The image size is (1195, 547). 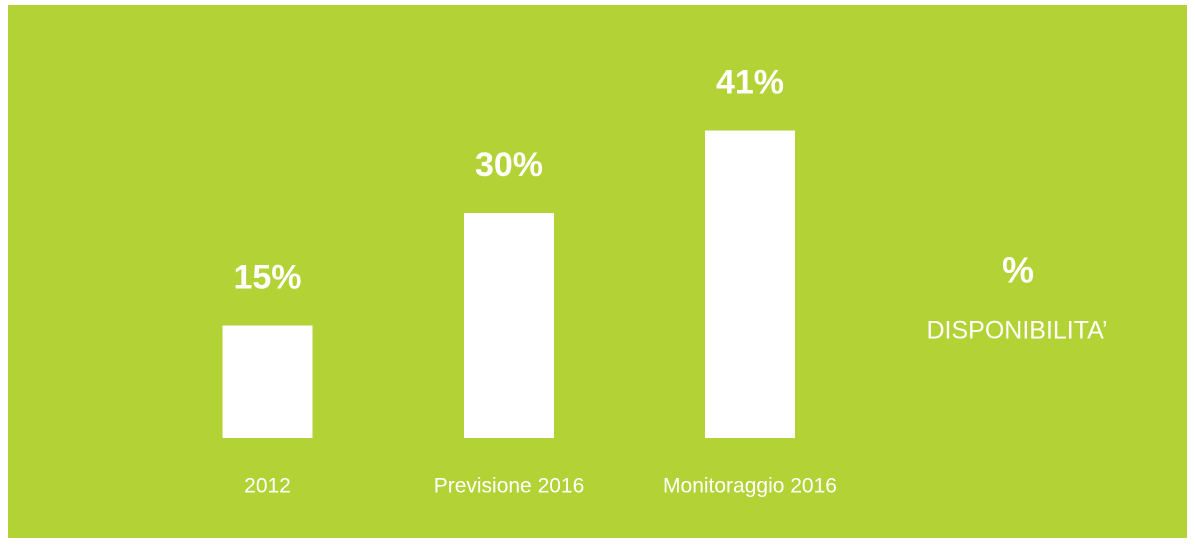 What do you see at coordinates (267, 486) in the screenshot?
I see `x-tick-label: 2012` at bounding box center [267, 486].